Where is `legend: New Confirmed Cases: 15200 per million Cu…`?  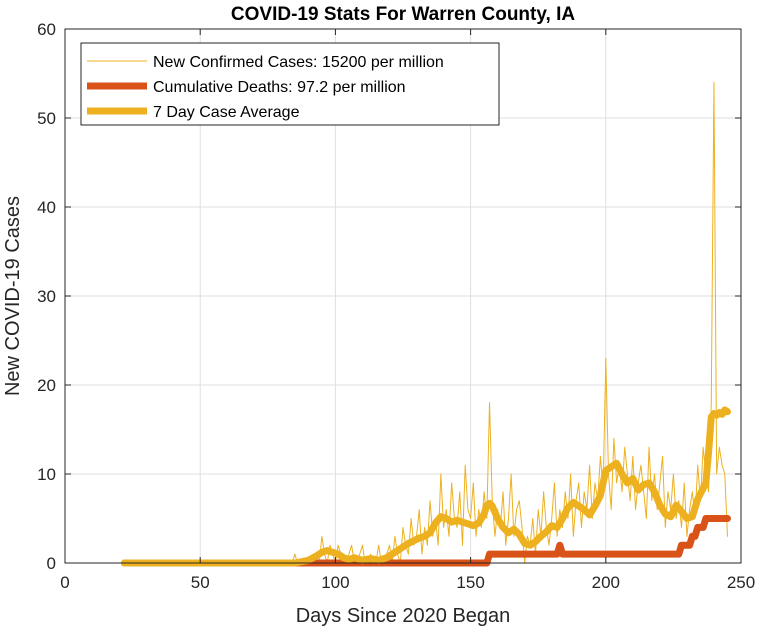 legend: New Confirmed Cases: 15200 per million Cu… is located at coordinates (290, 84).